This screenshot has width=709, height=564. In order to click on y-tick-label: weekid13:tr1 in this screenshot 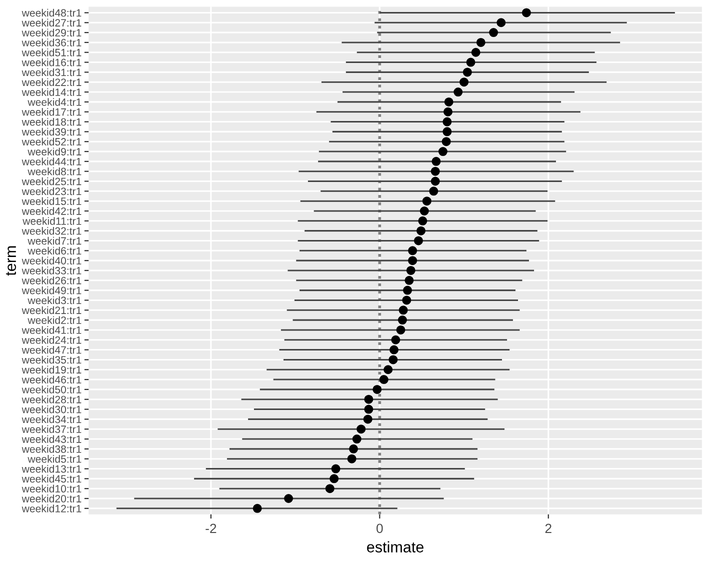, I will do `click(52, 468)`.